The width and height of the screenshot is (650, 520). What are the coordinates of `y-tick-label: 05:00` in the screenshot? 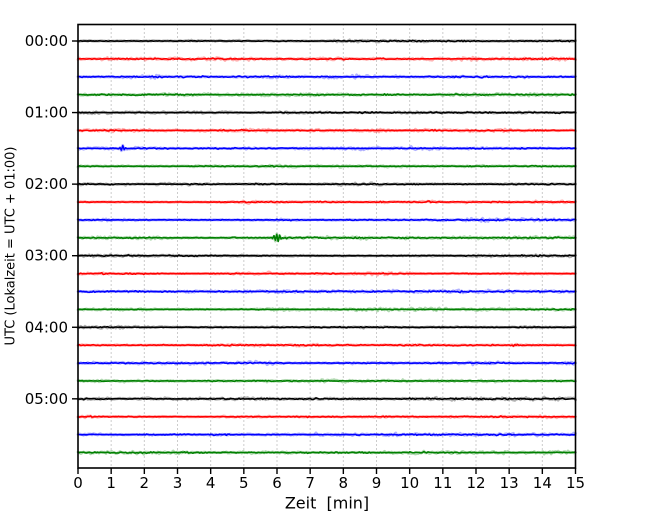 It's located at (46, 399).